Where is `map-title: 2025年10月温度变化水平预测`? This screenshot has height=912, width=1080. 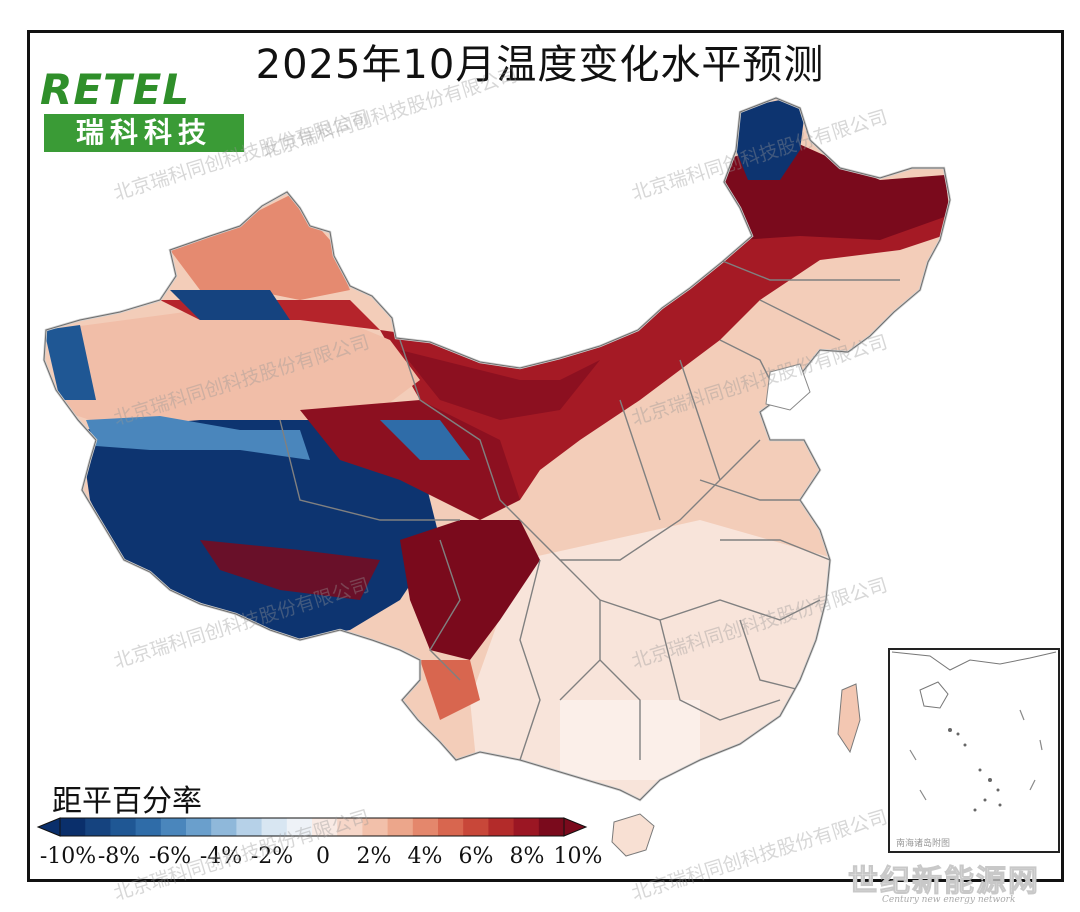
map-title: 2025年10月温度变化水平预测 is located at coordinates (540, 65).